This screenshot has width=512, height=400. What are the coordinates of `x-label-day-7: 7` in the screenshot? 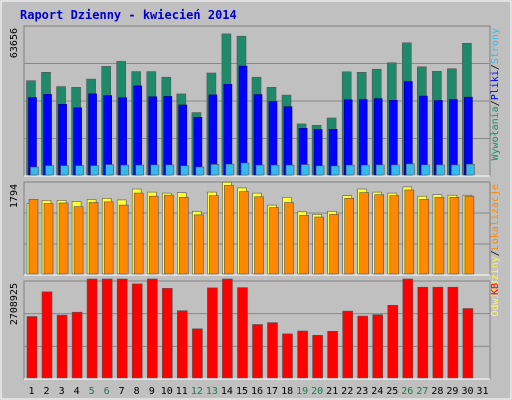 It's located at (122, 391).